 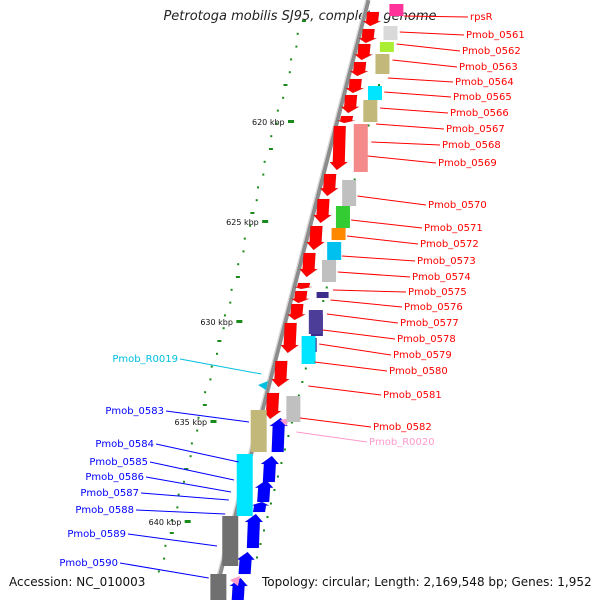 I want to click on gene-label-right: Pmob_0568, so click(x=471, y=145).